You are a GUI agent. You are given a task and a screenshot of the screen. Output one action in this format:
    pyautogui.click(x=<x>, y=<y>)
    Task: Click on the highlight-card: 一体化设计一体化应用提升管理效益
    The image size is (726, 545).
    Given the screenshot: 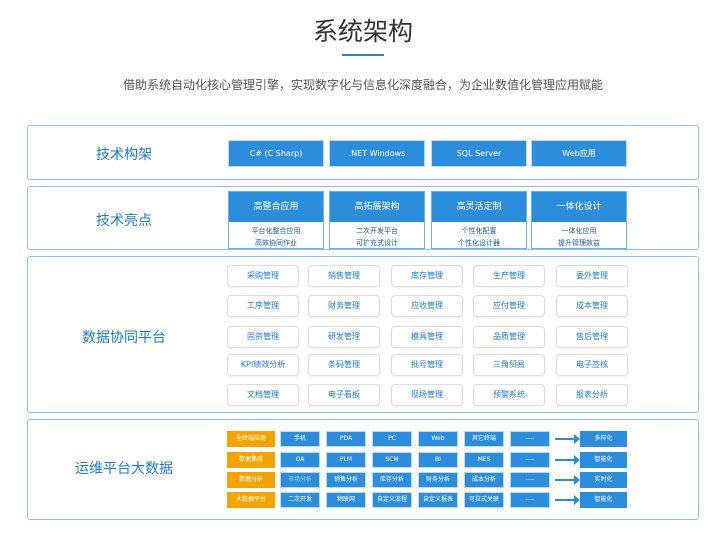 What is the action you would take?
    pyautogui.click(x=579, y=220)
    